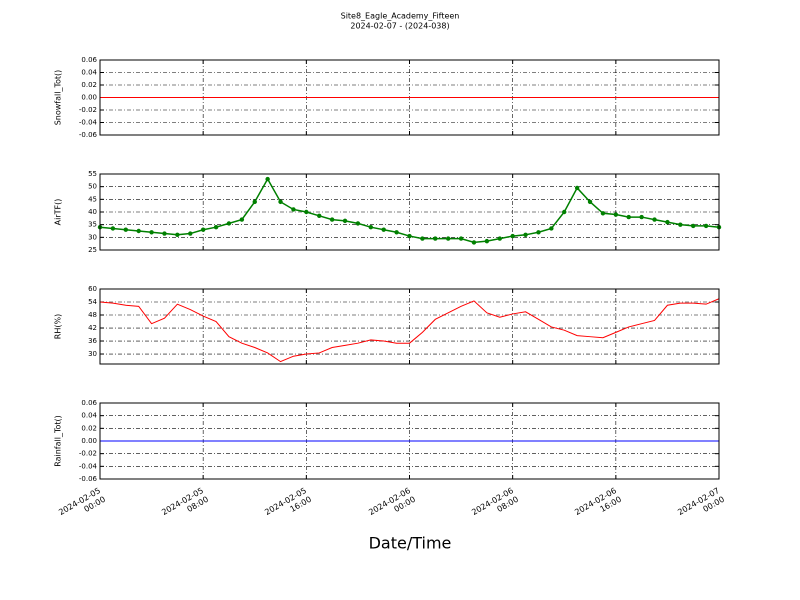  I want to click on y-axis-label: Rainfall_Tot(), so click(58, 441).